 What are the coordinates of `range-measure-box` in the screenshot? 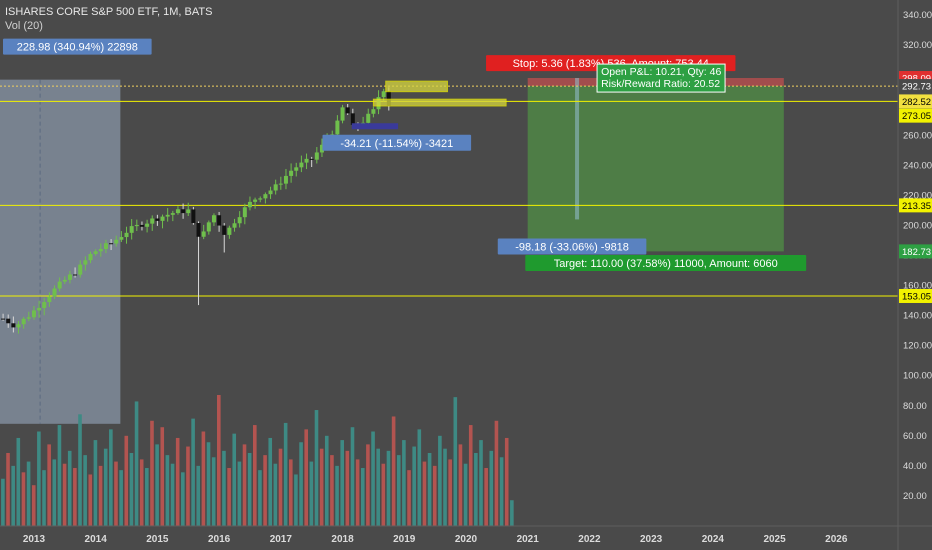 It's located at (60, 251).